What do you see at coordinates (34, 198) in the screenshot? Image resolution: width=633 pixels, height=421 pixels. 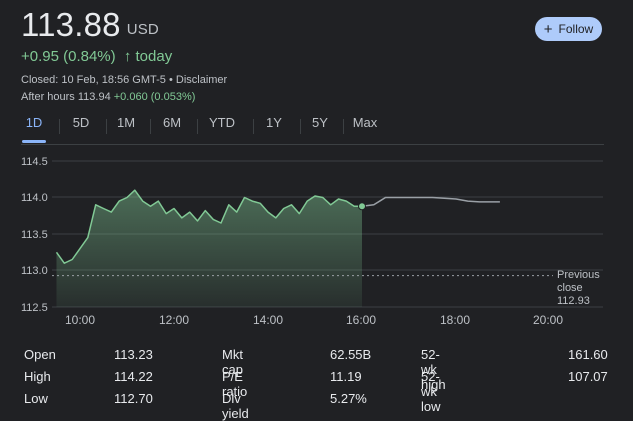 I see `y-tick-label: 114.0` at bounding box center [34, 198].